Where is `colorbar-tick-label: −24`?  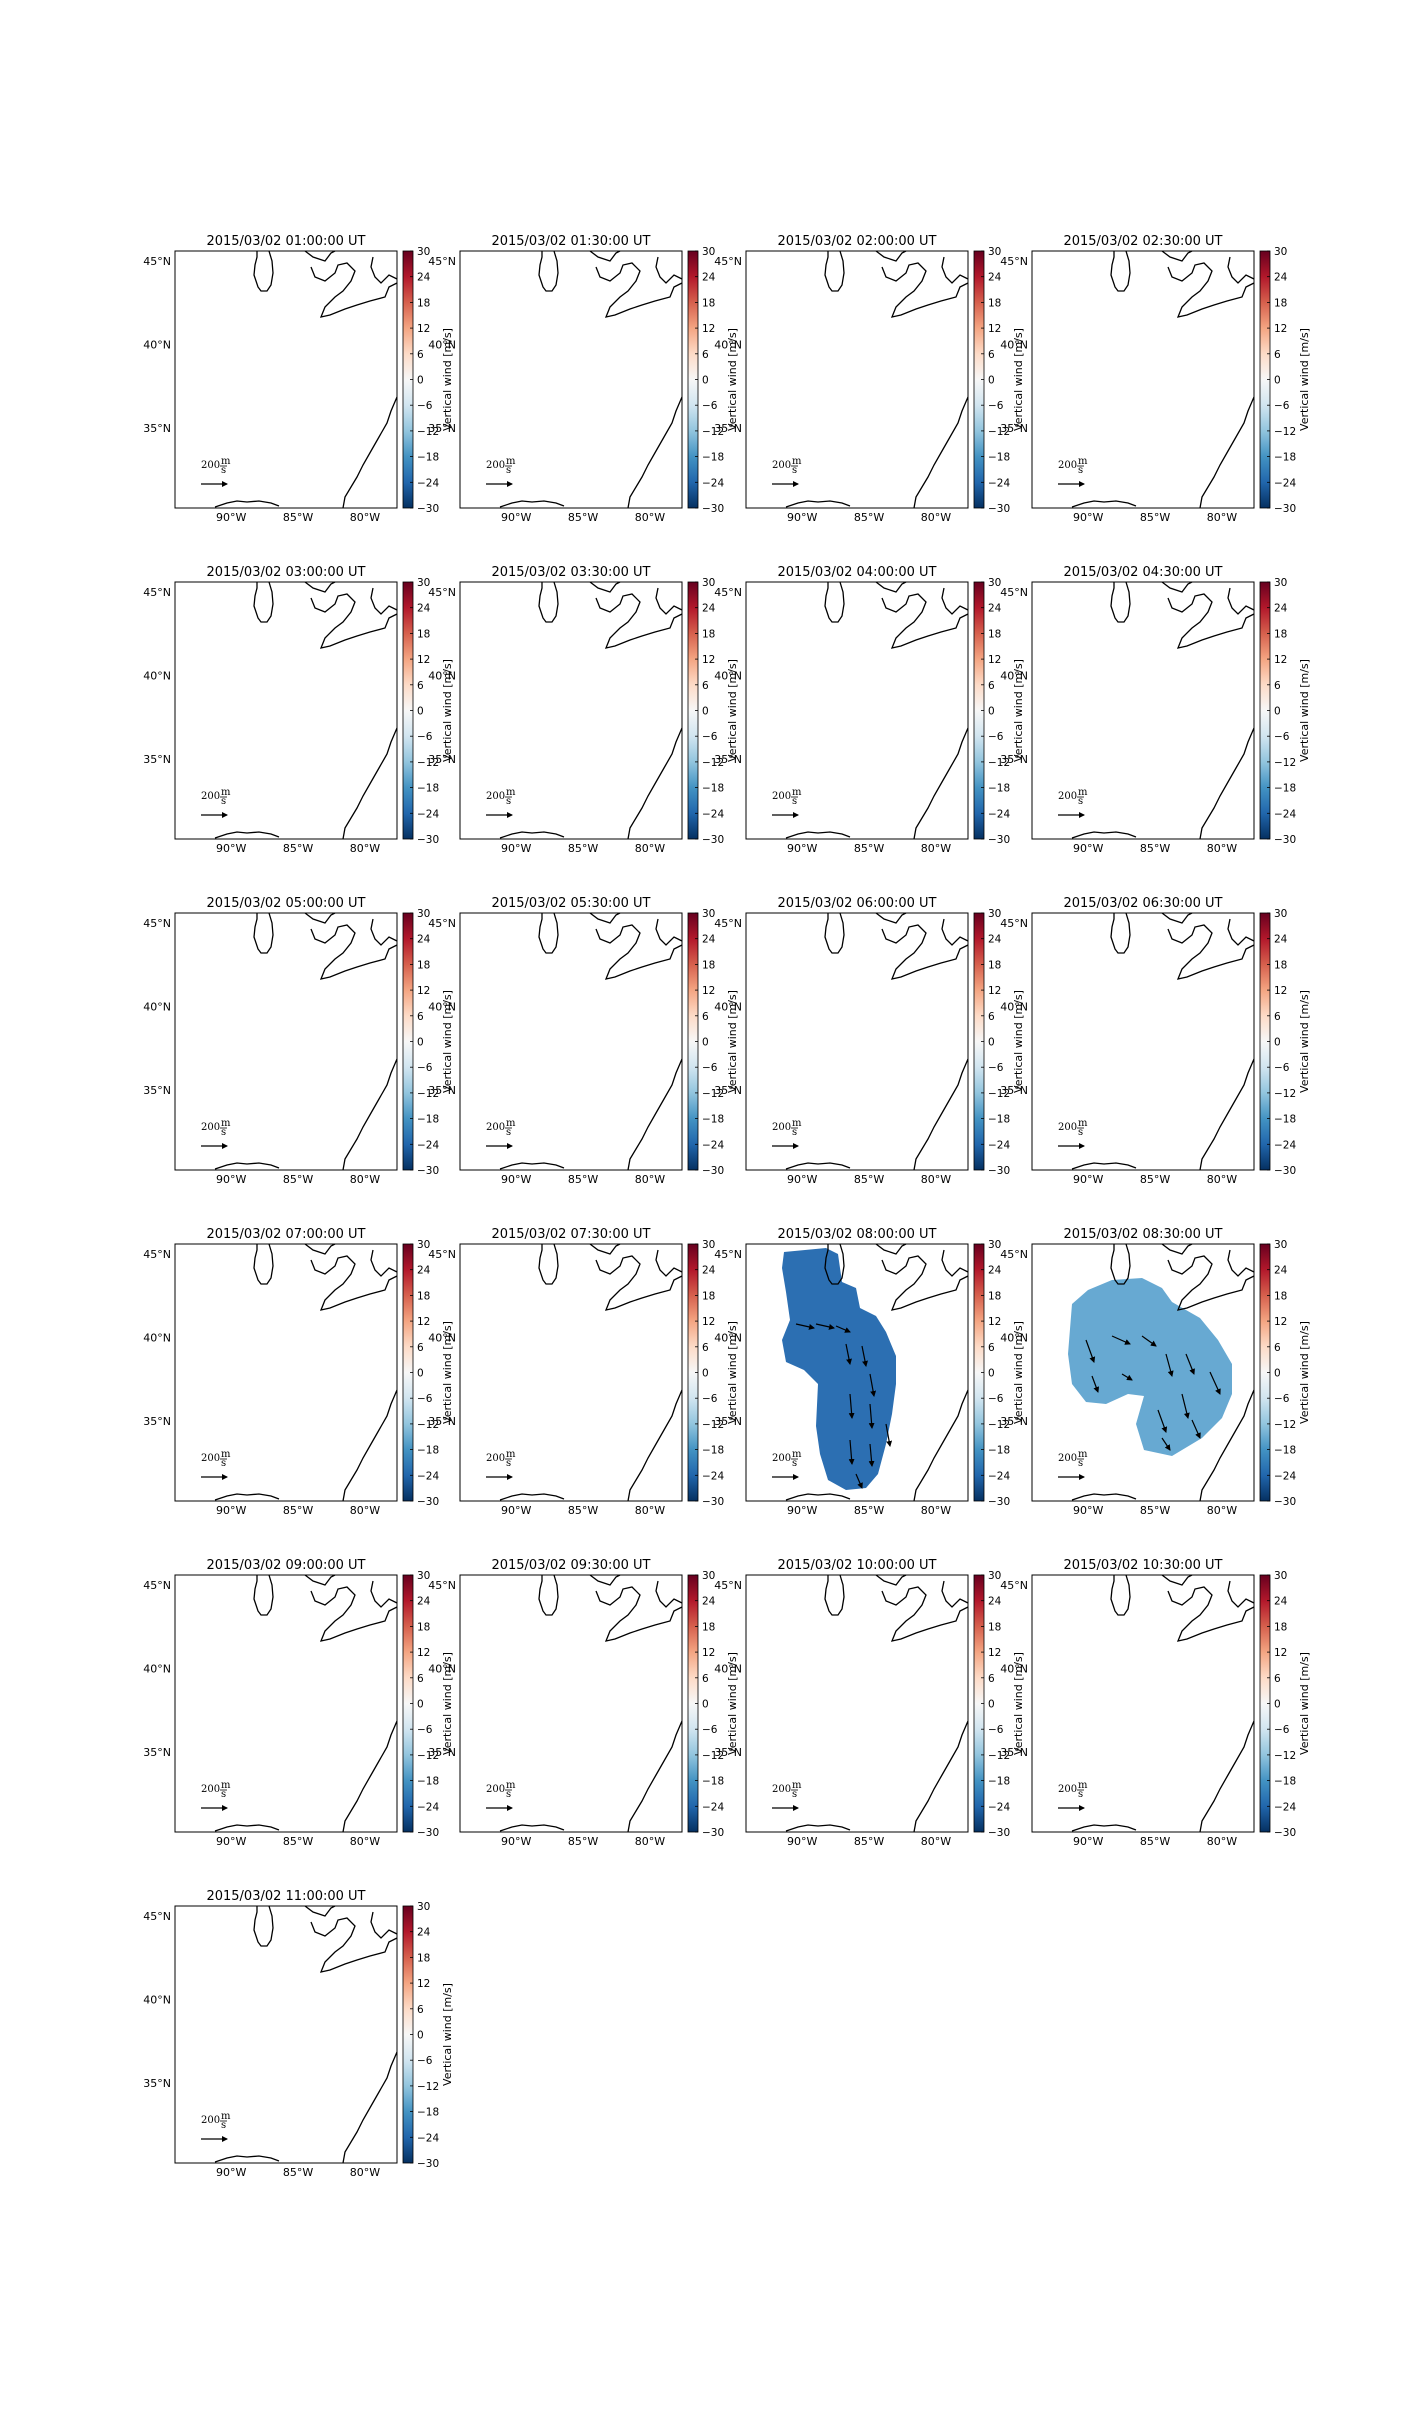
colorbar-tick-label: −24 is located at coordinates (713, 483).